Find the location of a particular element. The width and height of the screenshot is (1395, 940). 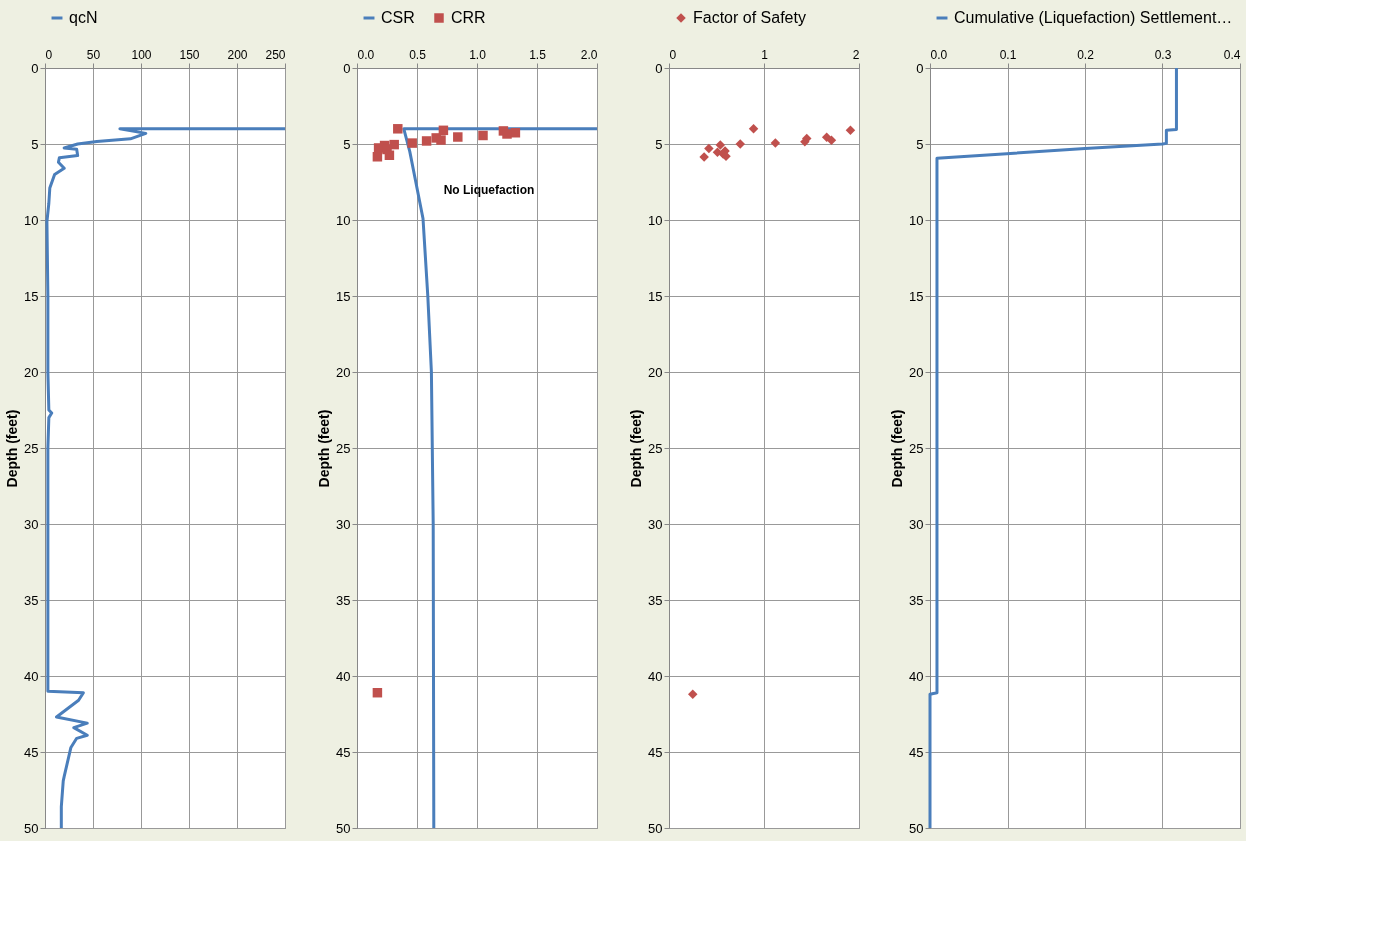

x-tick-label: 150 is located at coordinates (189, 54).